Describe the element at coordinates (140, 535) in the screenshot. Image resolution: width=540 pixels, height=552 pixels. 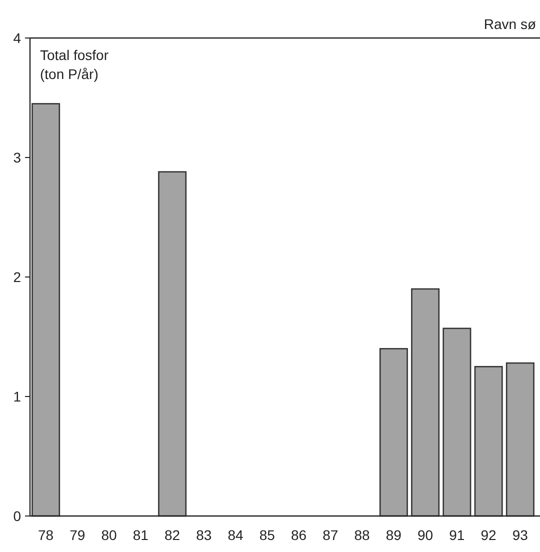
I see `x-tick-label: 81` at that location.